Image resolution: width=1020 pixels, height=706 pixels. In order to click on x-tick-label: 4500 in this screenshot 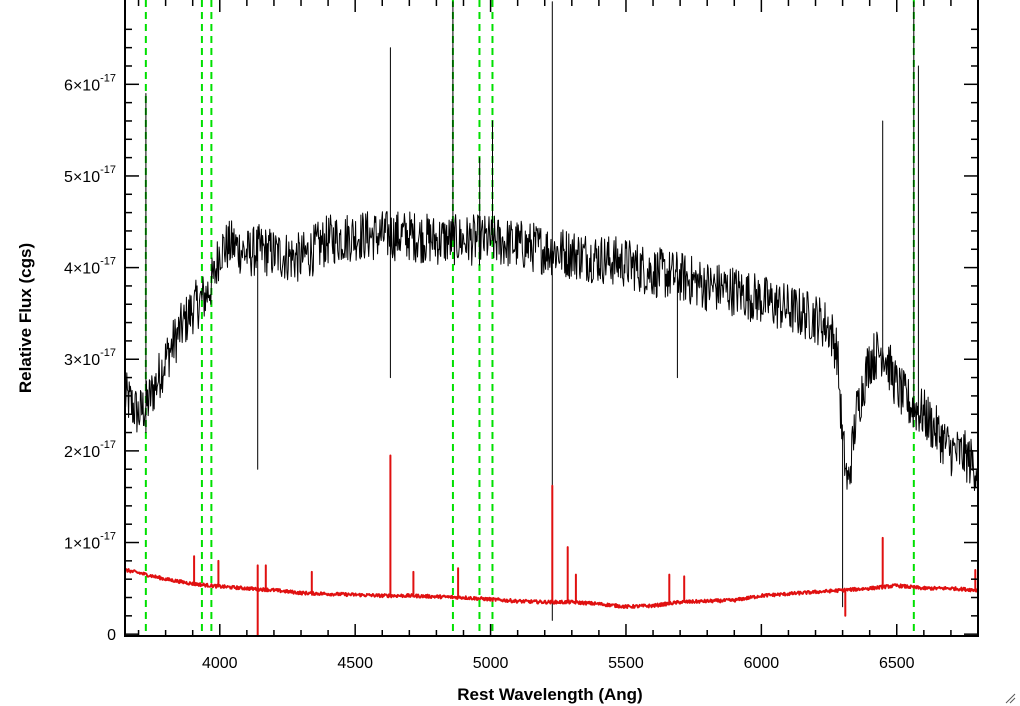, I will do `click(355, 663)`.